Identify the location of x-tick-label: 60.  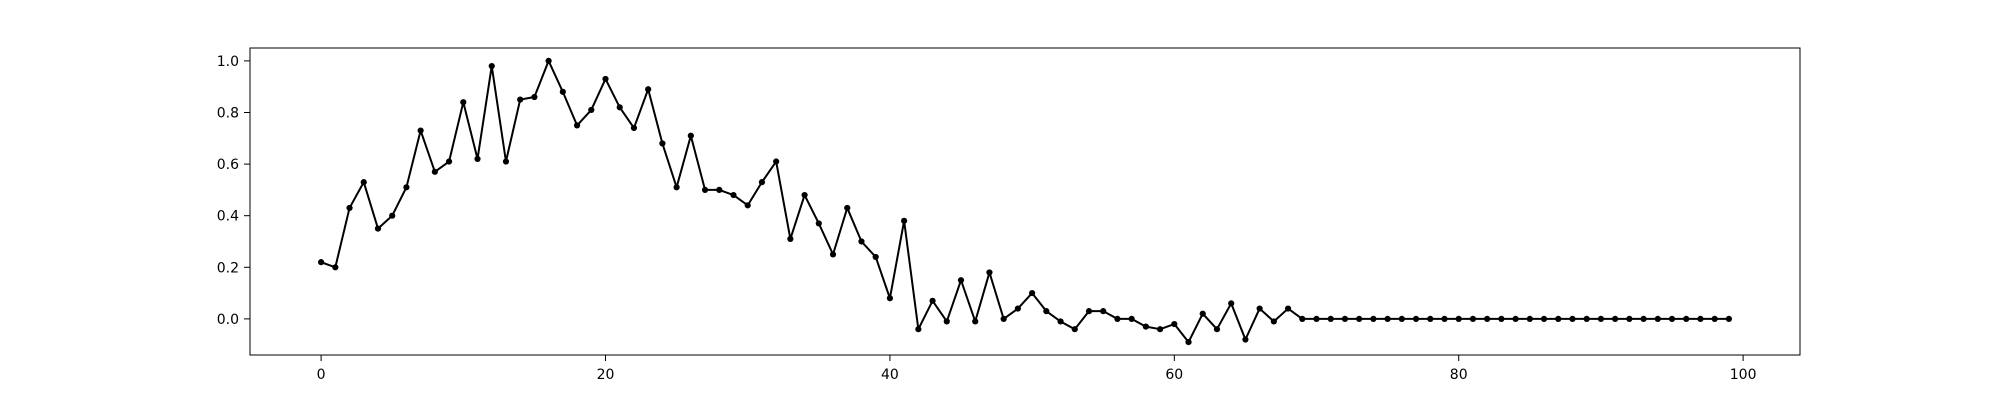
(1174, 375).